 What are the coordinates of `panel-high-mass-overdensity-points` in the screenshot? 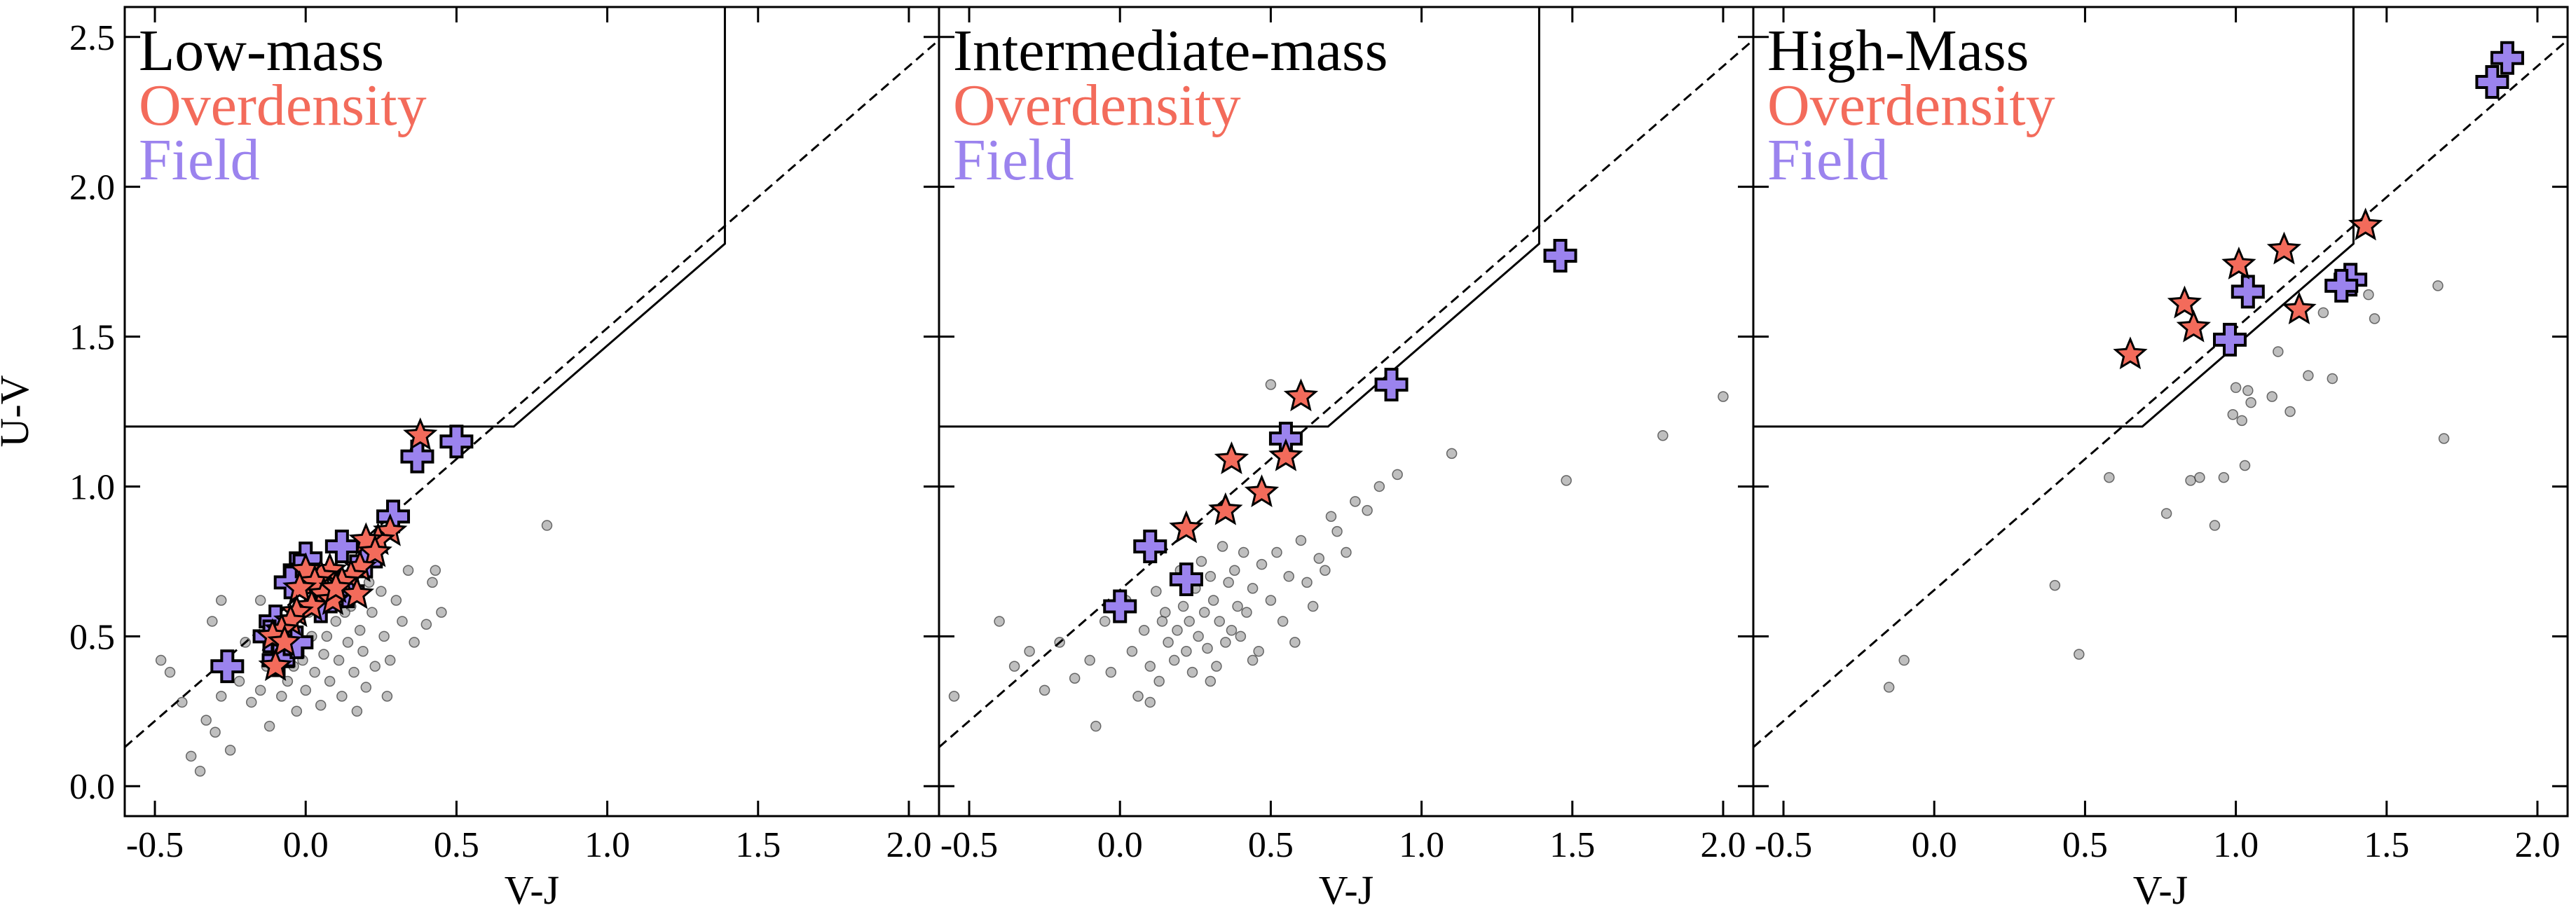 It's located at (2248, 288).